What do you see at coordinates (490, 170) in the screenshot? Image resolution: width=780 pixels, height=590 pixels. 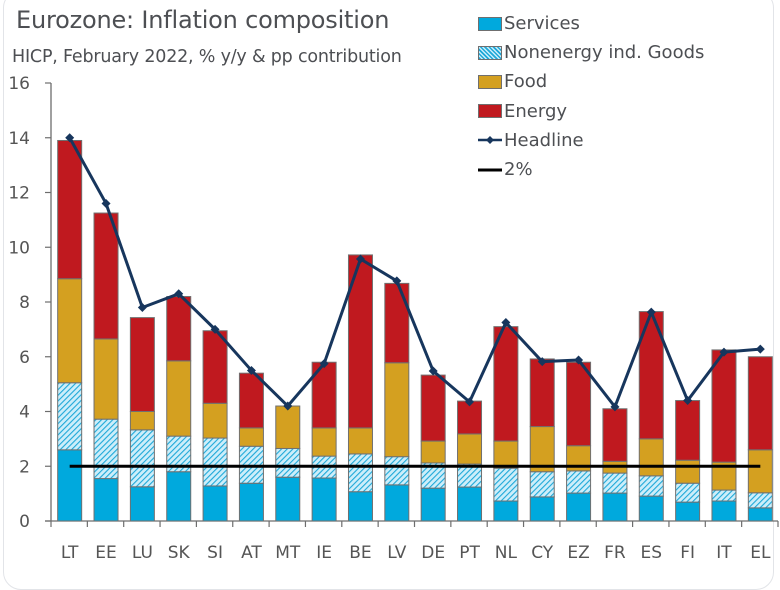 I see `target-line-icon` at bounding box center [490, 170].